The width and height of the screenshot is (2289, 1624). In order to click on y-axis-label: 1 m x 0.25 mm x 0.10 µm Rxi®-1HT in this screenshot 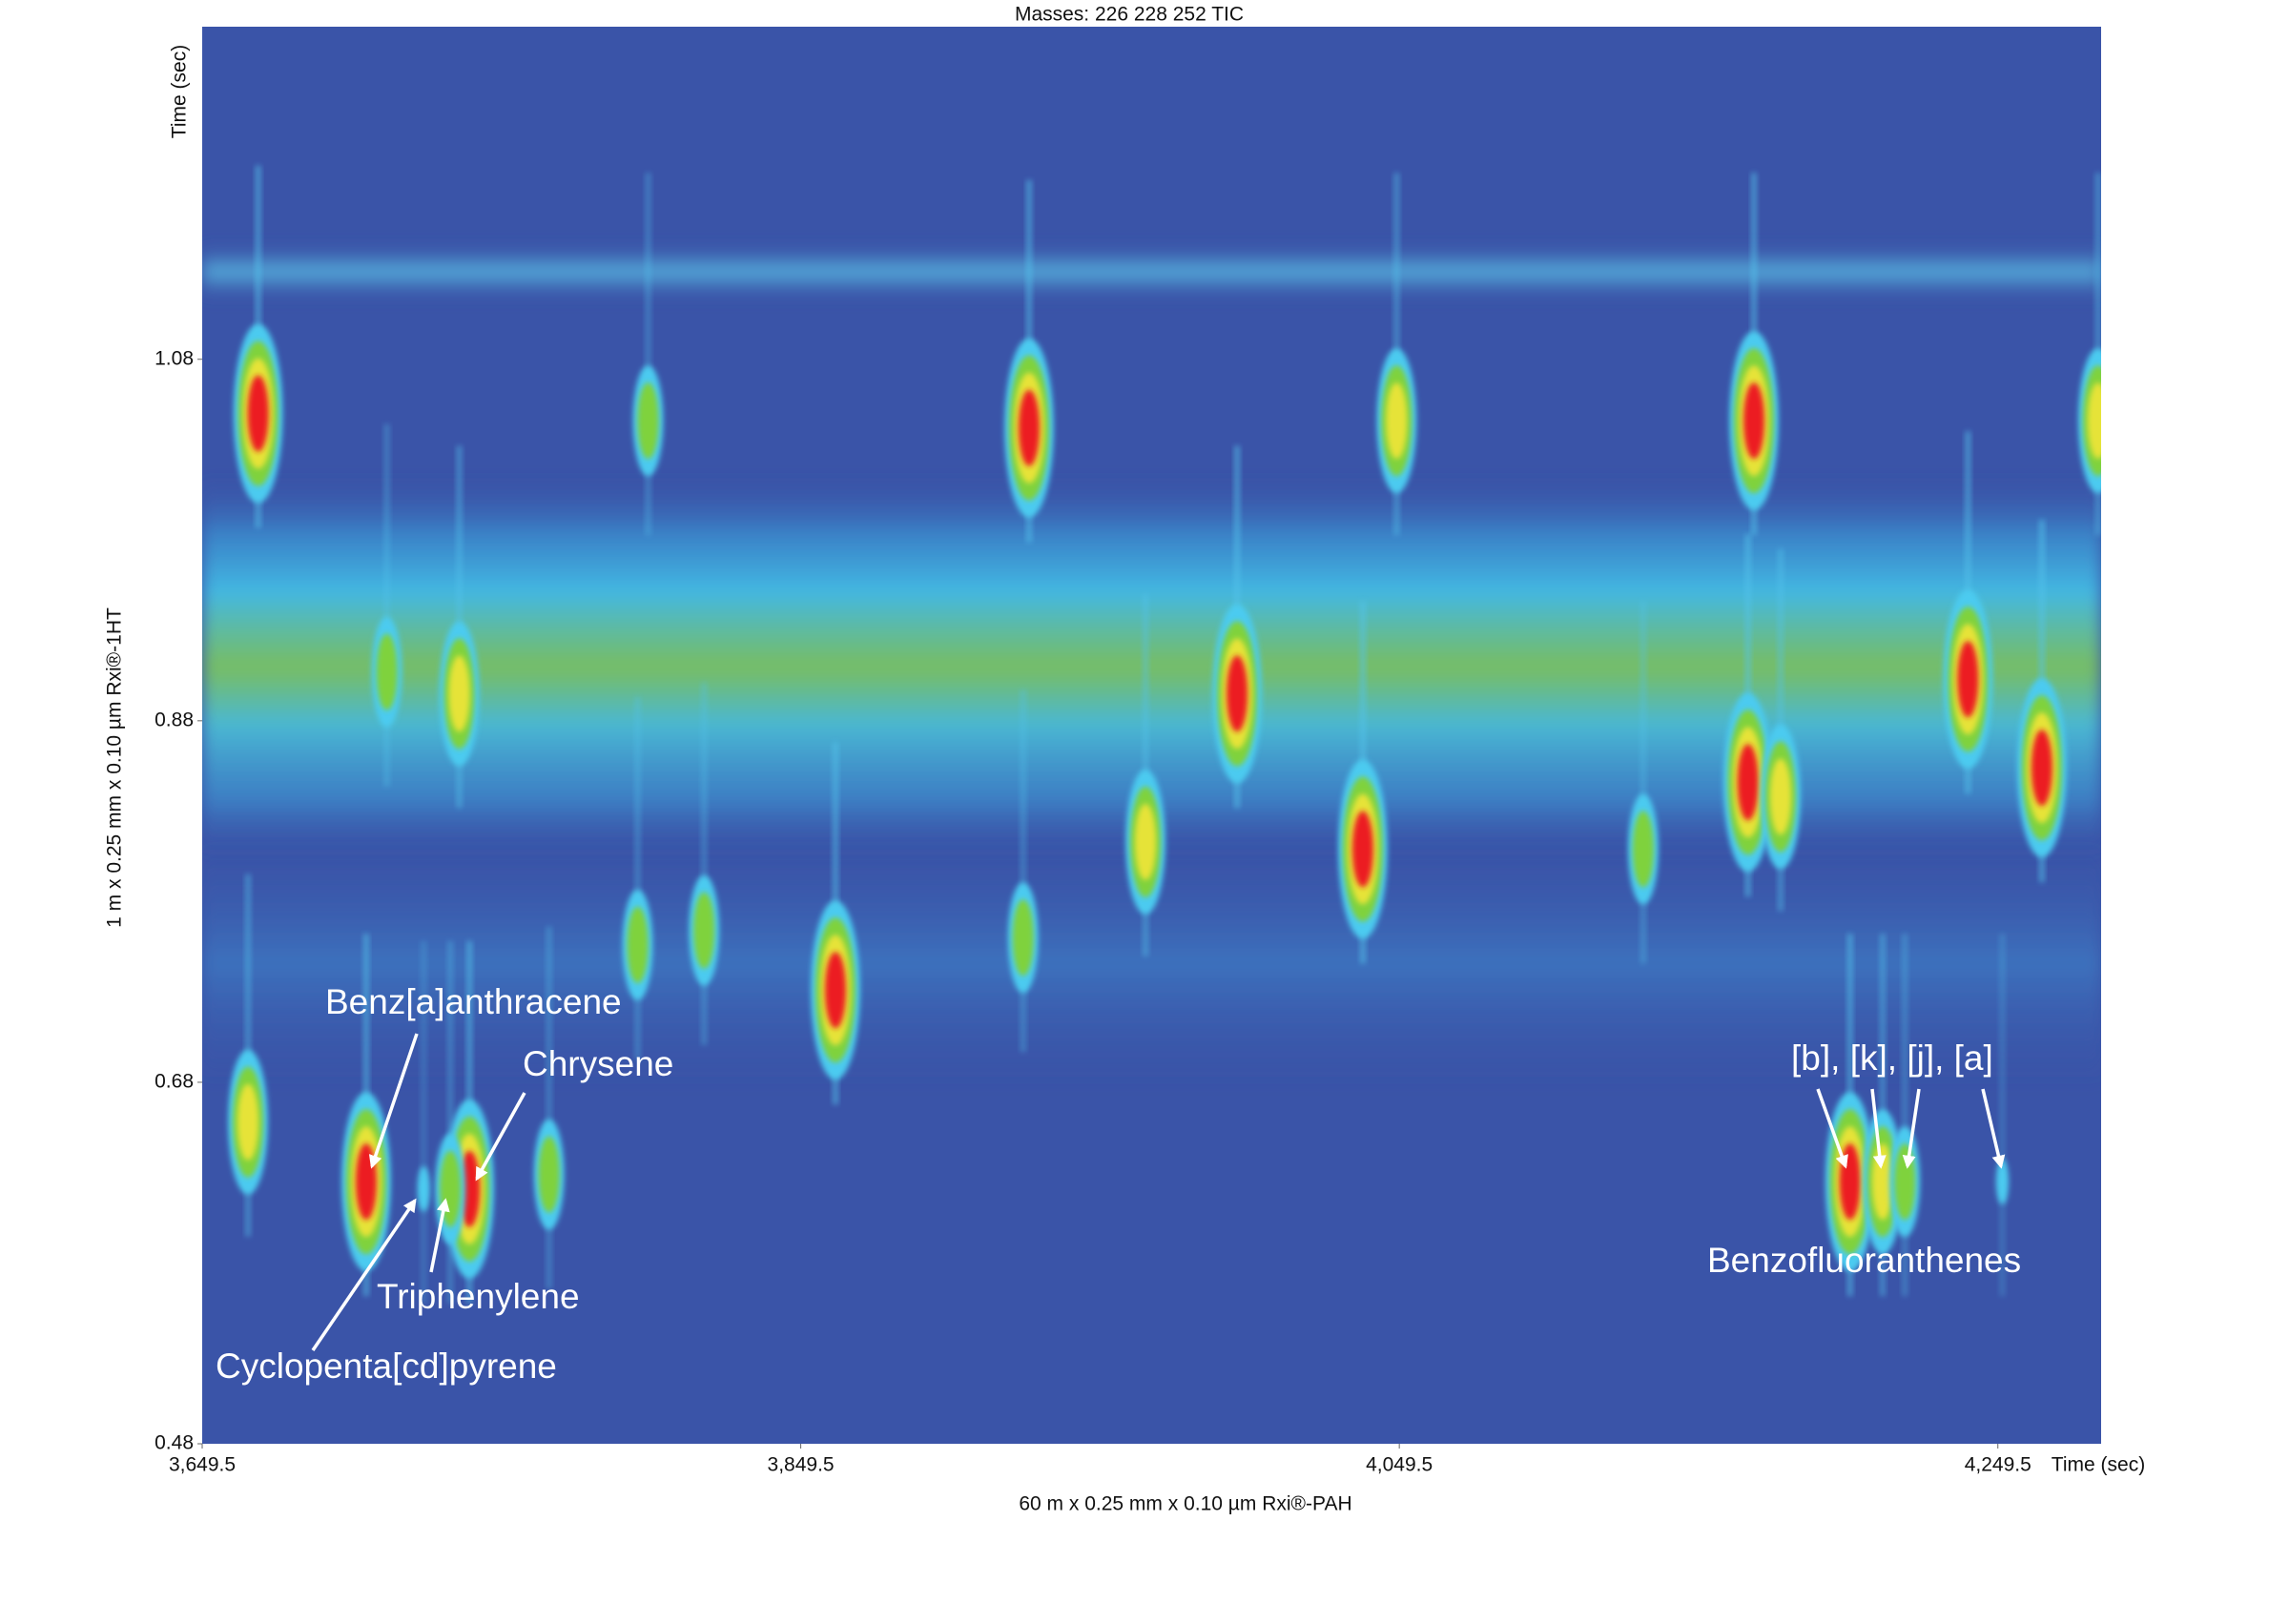, I will do `click(115, 767)`.